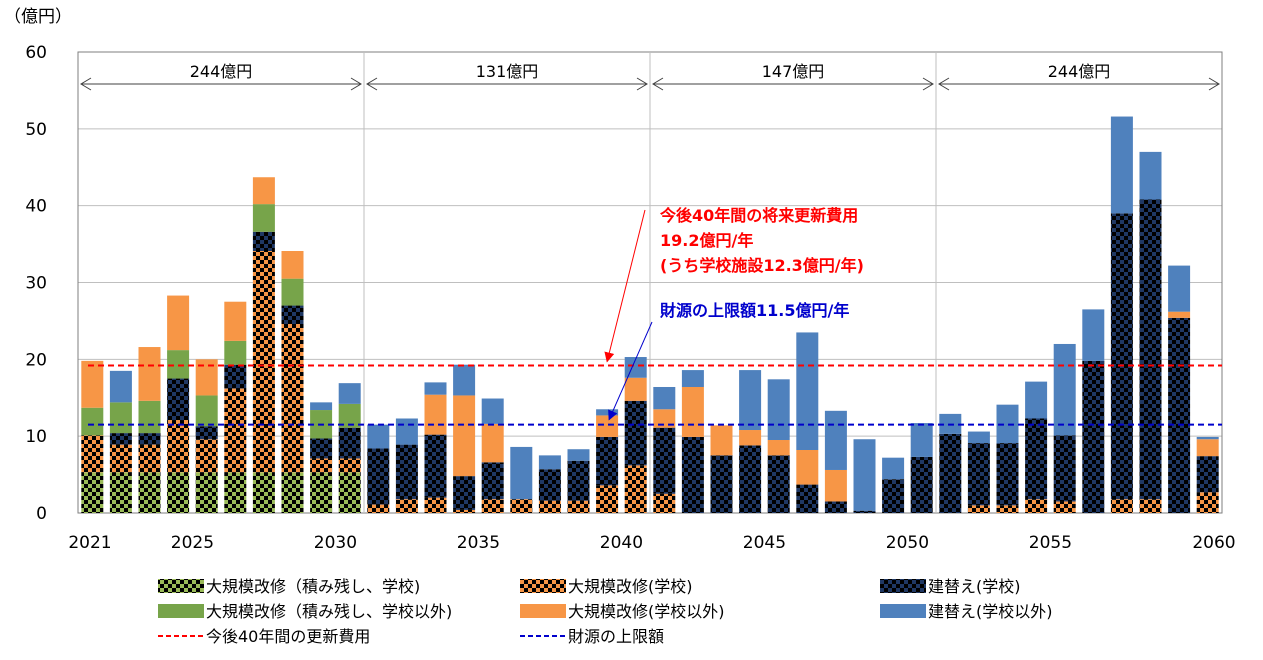  What do you see at coordinates (36, 360) in the screenshot?
I see `y-tick-label: 20` at bounding box center [36, 360].